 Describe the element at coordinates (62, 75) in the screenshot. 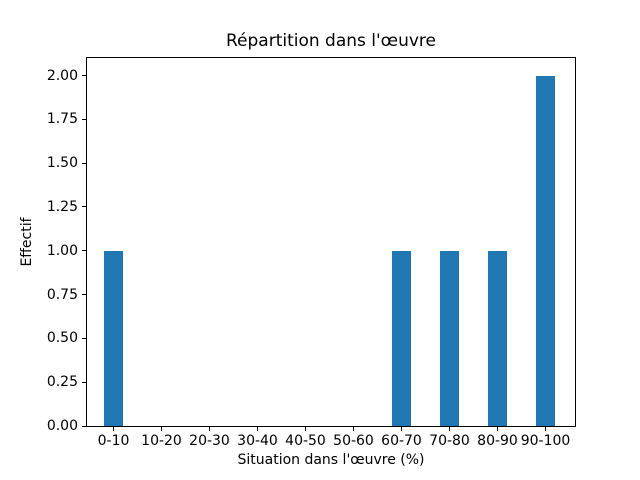

I see `y-tick-label: 2.00` at that location.